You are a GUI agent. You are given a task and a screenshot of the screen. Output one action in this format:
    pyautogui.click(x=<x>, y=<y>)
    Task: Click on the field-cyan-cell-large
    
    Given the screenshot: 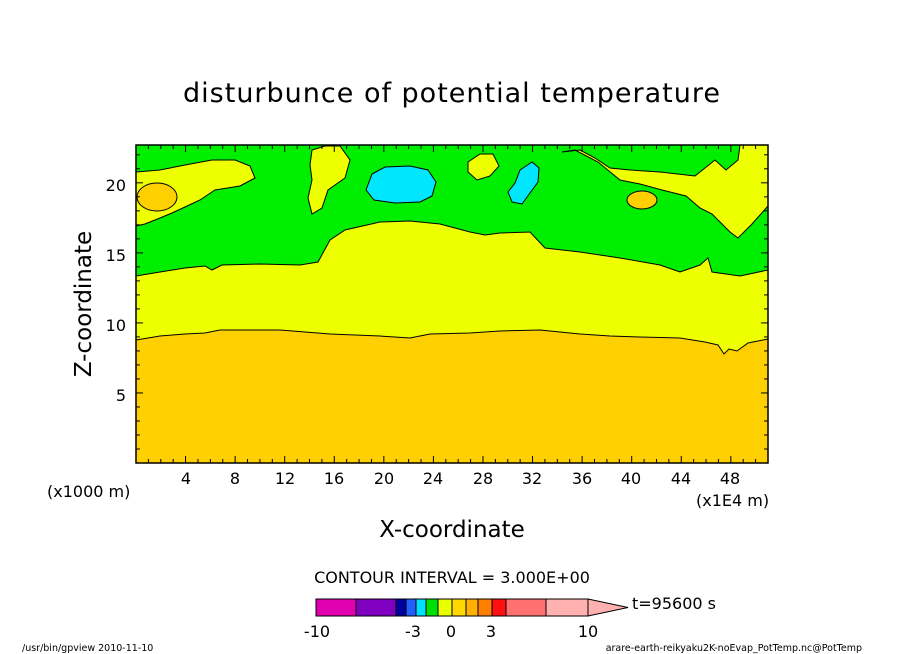 What is the action you would take?
    pyautogui.click(x=401, y=184)
    